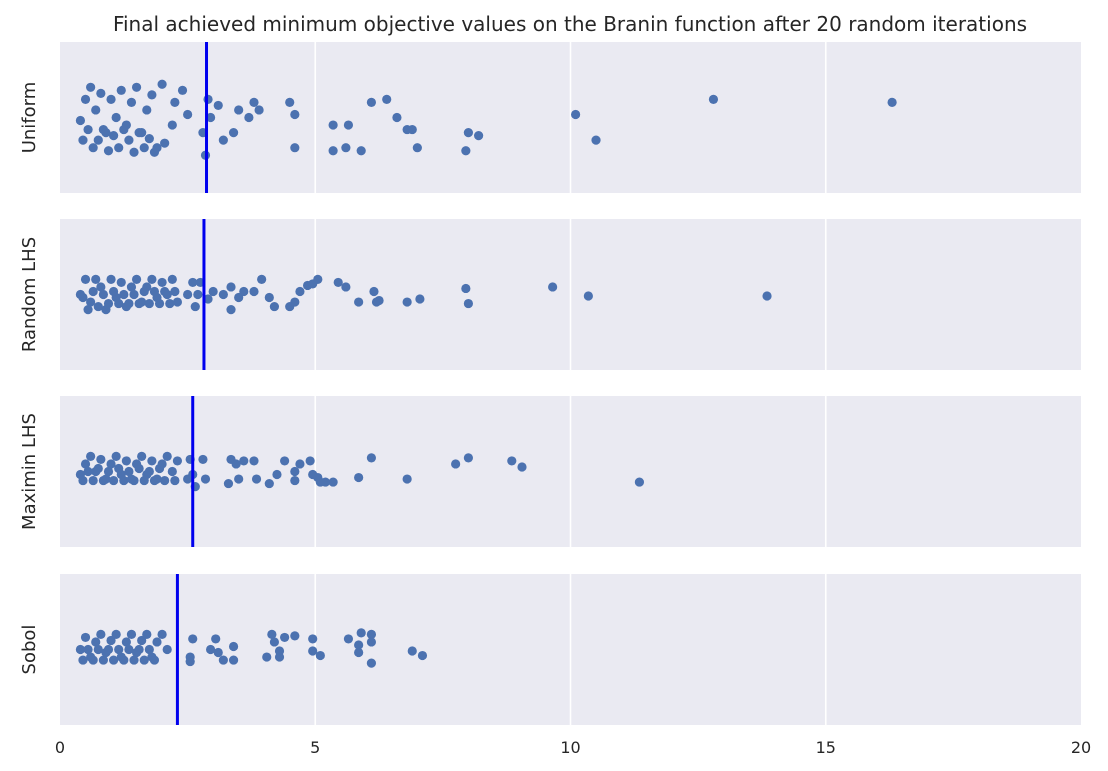 This screenshot has height=771, width=1108. What do you see at coordinates (29, 294) in the screenshot?
I see `panel-label: Random LHS` at bounding box center [29, 294].